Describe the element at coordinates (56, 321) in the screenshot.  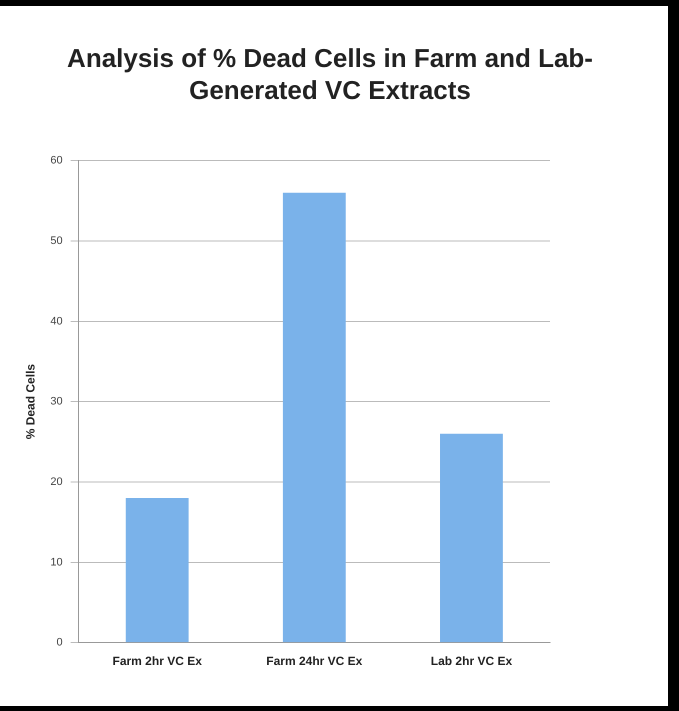
I see `y-tick-label: 40` at that location.